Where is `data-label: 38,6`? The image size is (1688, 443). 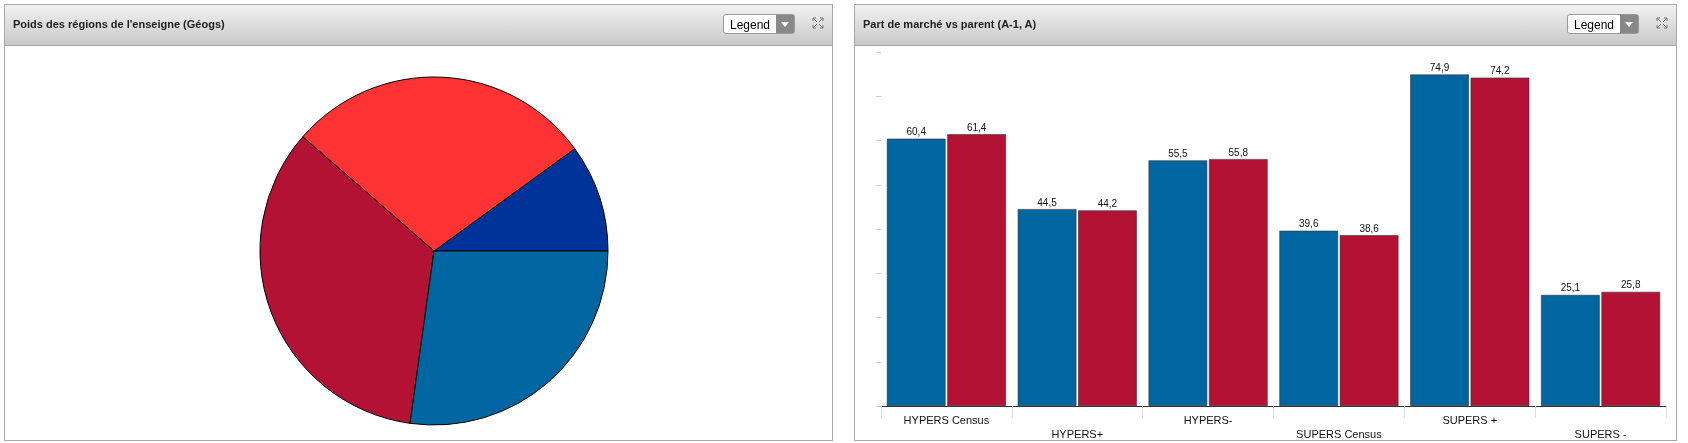 data-label: 38,6 is located at coordinates (1369, 228).